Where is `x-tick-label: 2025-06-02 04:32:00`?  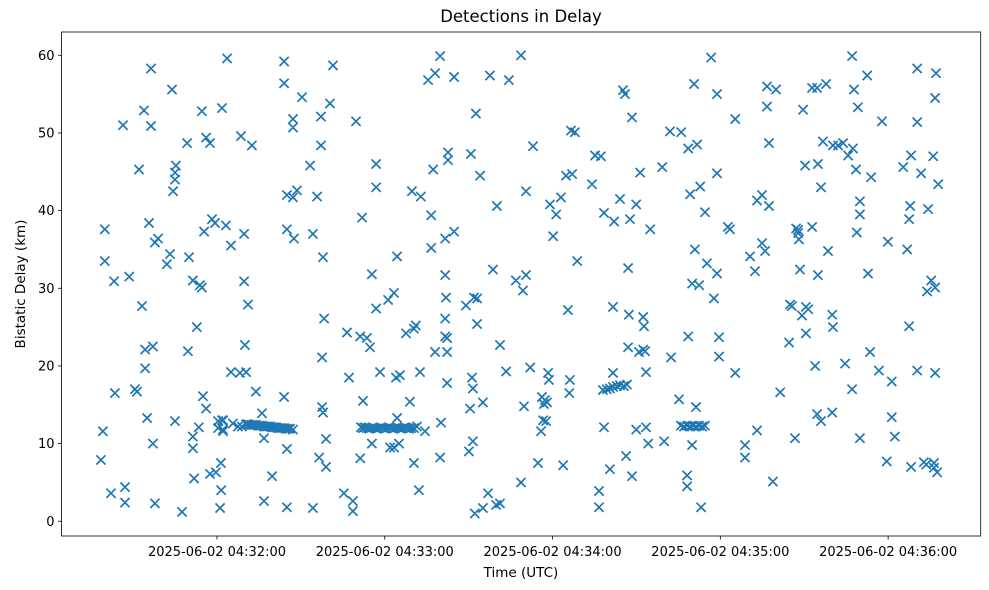
x-tick-label: 2025-06-02 04:32:00 is located at coordinates (217, 552).